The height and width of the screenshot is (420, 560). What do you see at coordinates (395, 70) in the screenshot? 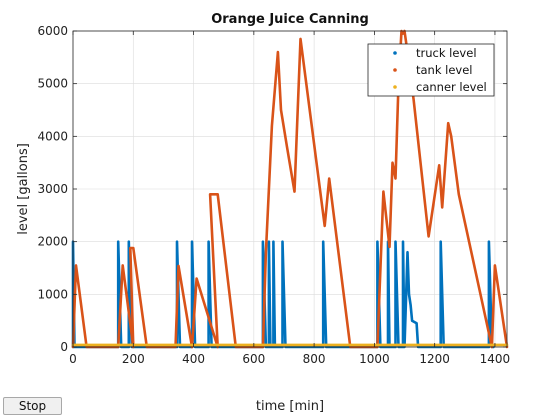
I see `legend-marker-tank-level` at bounding box center [395, 70].